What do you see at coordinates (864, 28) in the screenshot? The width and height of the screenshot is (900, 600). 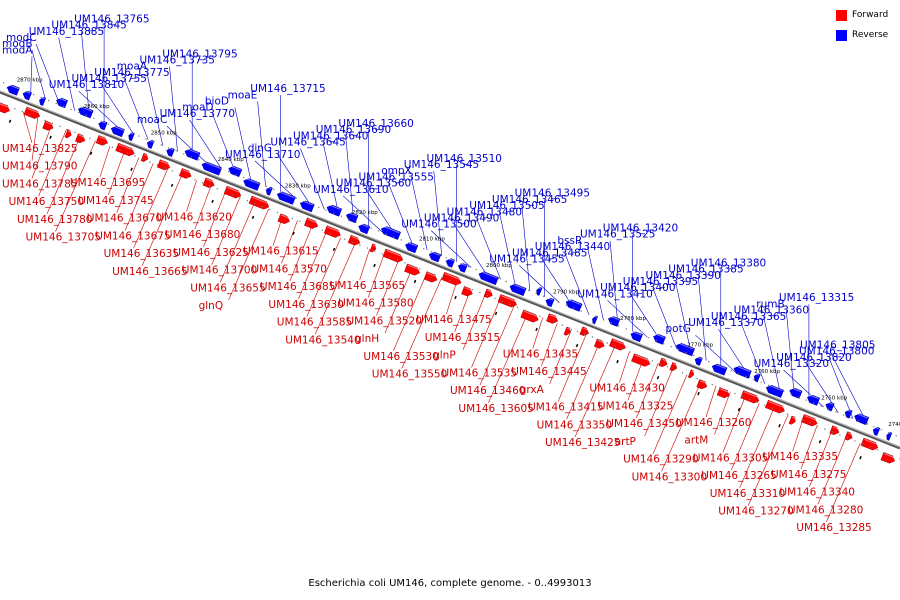 I see `legend: Forward Reverse` at bounding box center [864, 28].